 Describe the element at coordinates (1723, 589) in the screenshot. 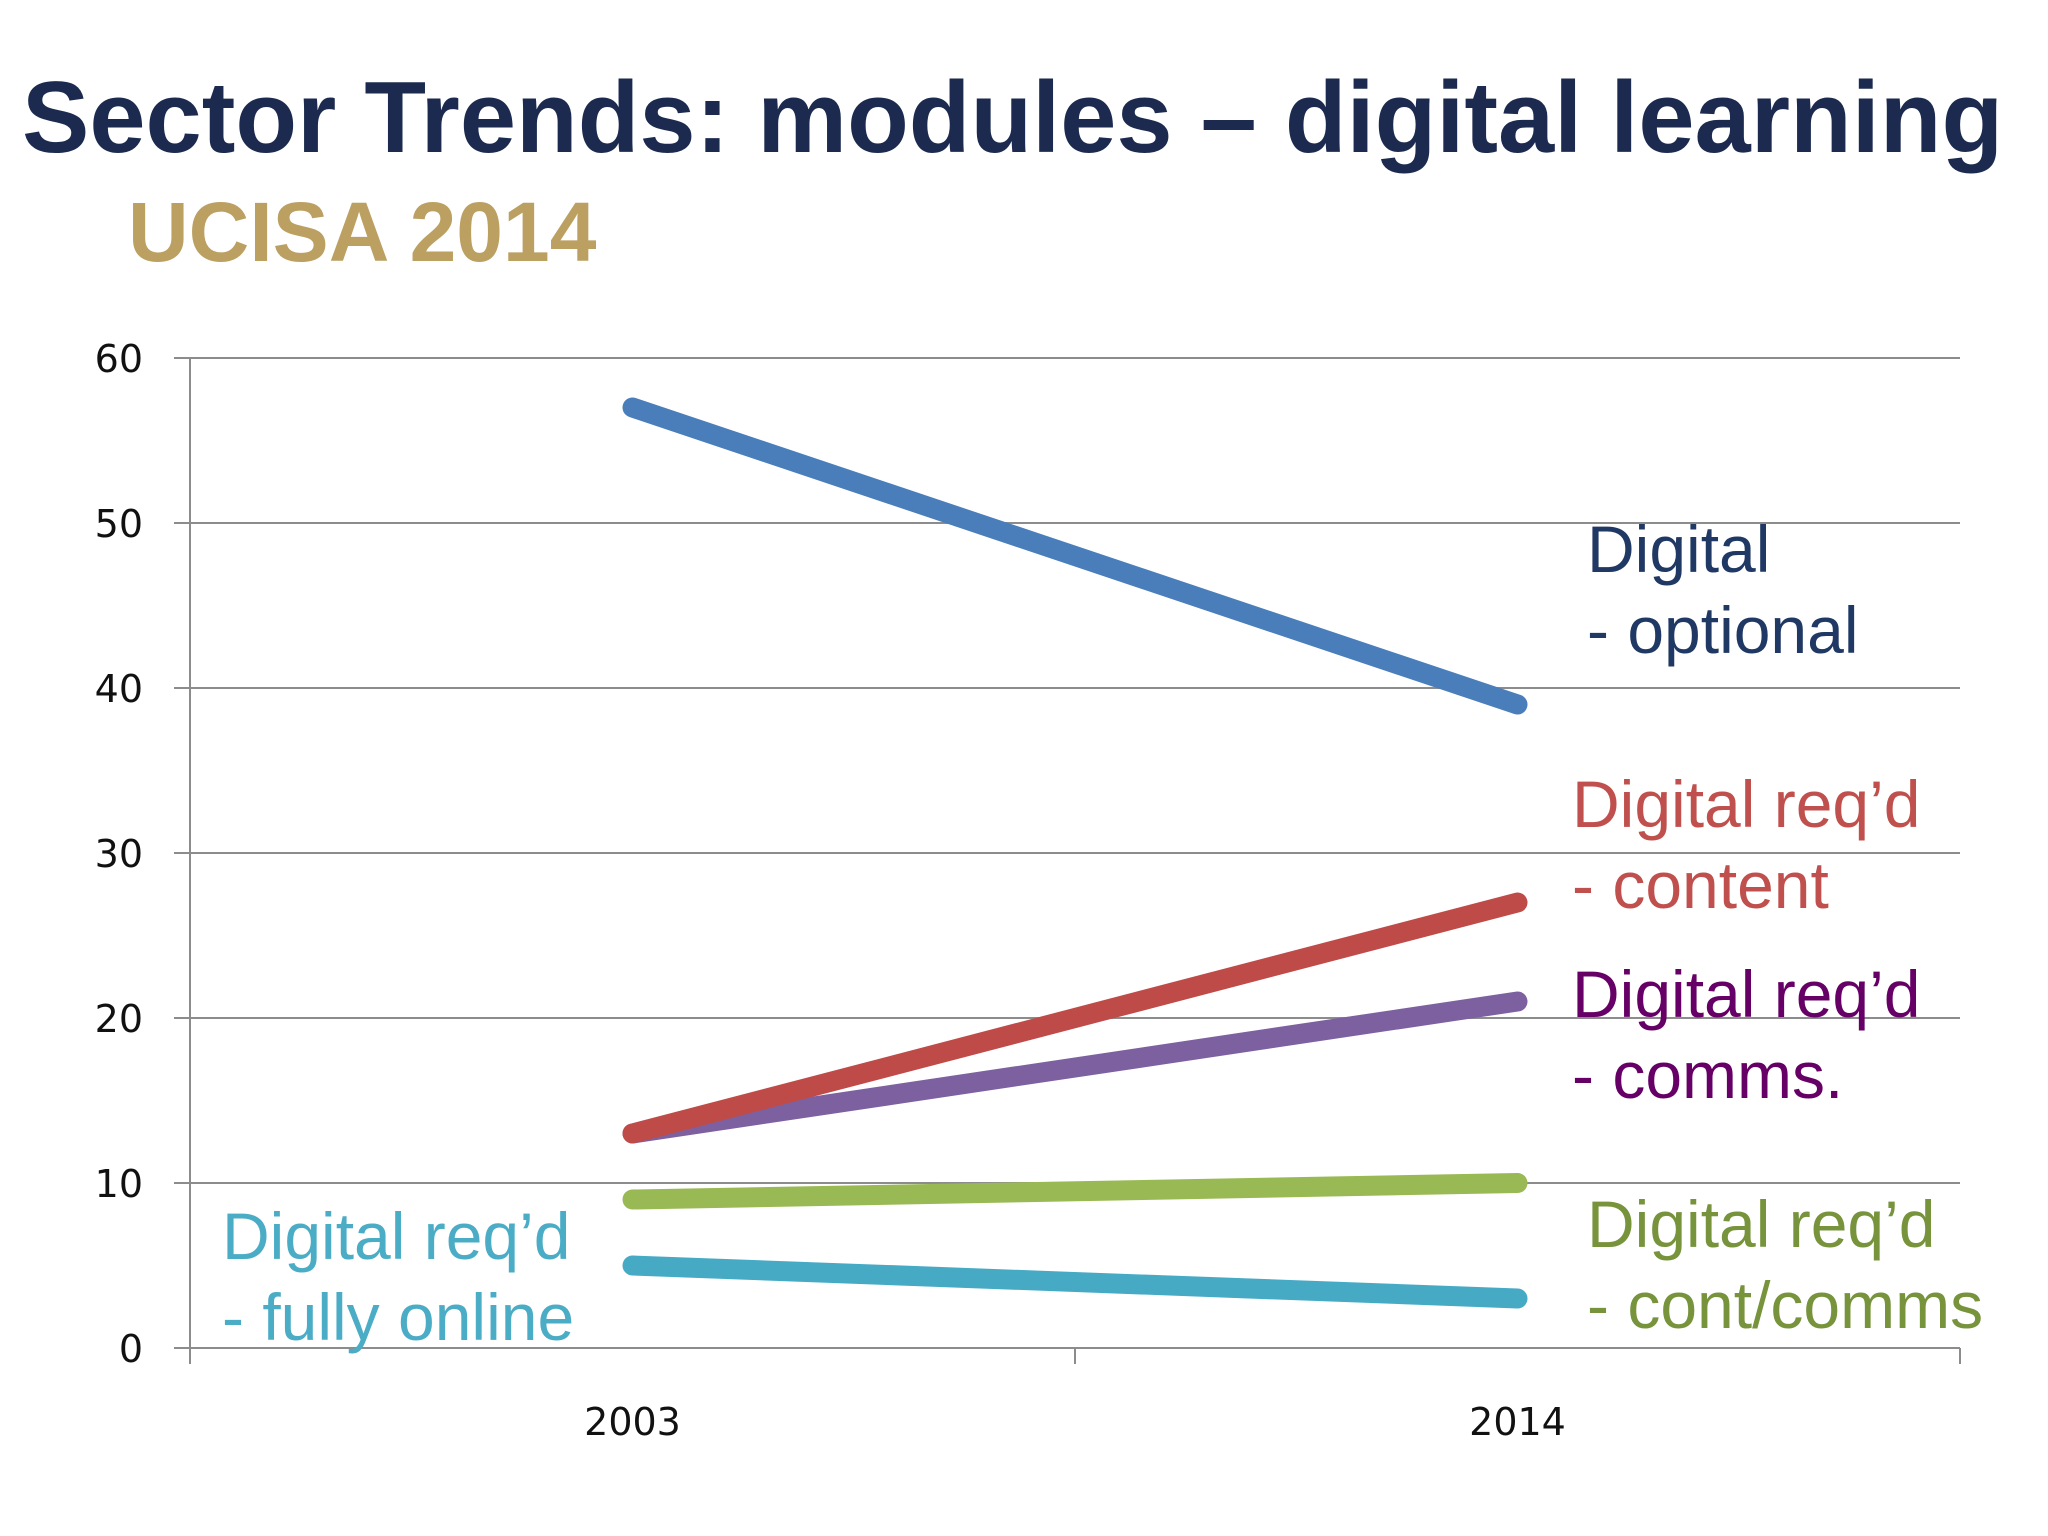

I see `series-label-digital-optional: Digital- optional` at that location.